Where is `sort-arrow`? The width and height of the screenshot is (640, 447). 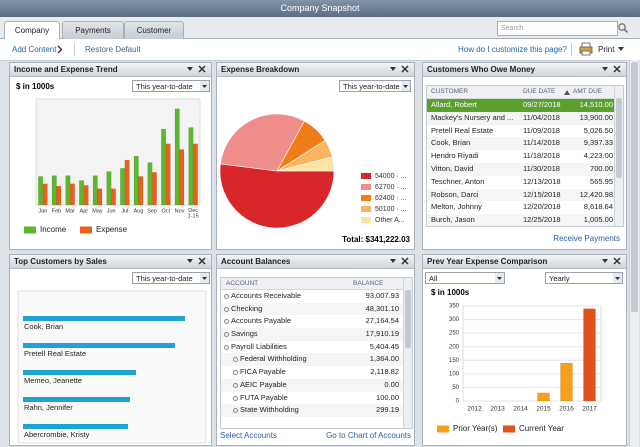
sort-arrow is located at coordinates (567, 92).